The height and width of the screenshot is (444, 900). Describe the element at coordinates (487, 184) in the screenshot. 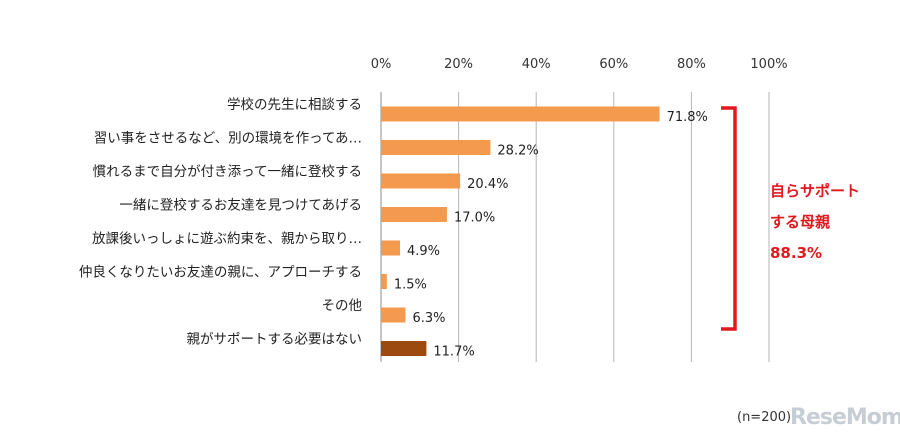

I see `data-label: 20.4%` at that location.